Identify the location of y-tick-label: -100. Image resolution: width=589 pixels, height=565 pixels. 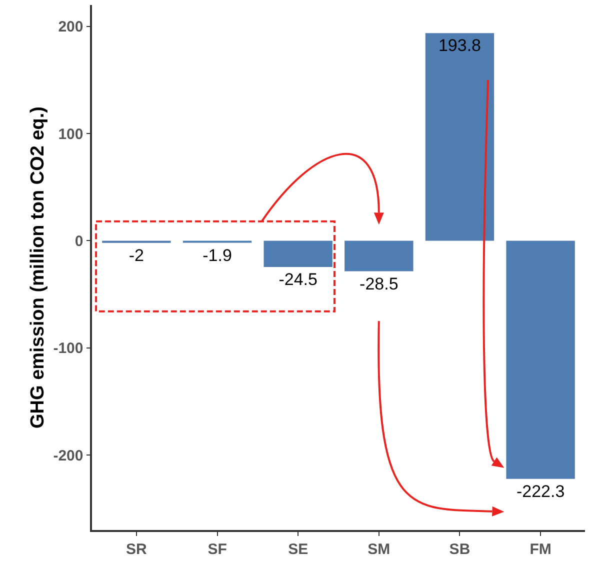
(68, 349).